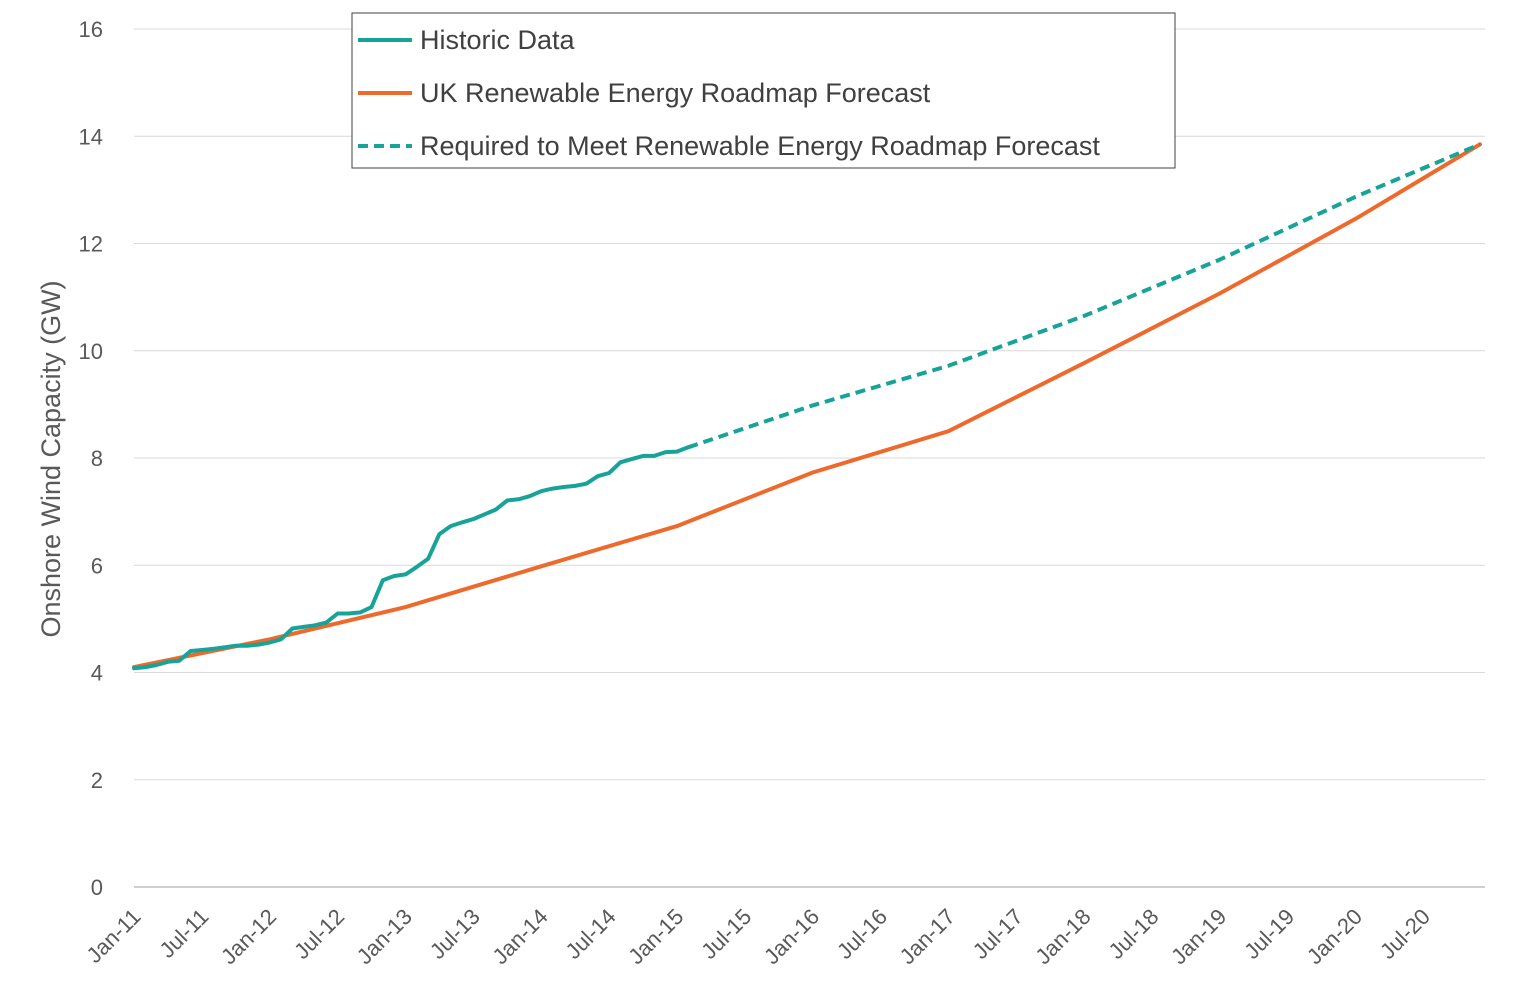 This screenshot has height=1000, width=1528. What do you see at coordinates (113, 936) in the screenshot?
I see `x-tick-label: Jan-11` at bounding box center [113, 936].